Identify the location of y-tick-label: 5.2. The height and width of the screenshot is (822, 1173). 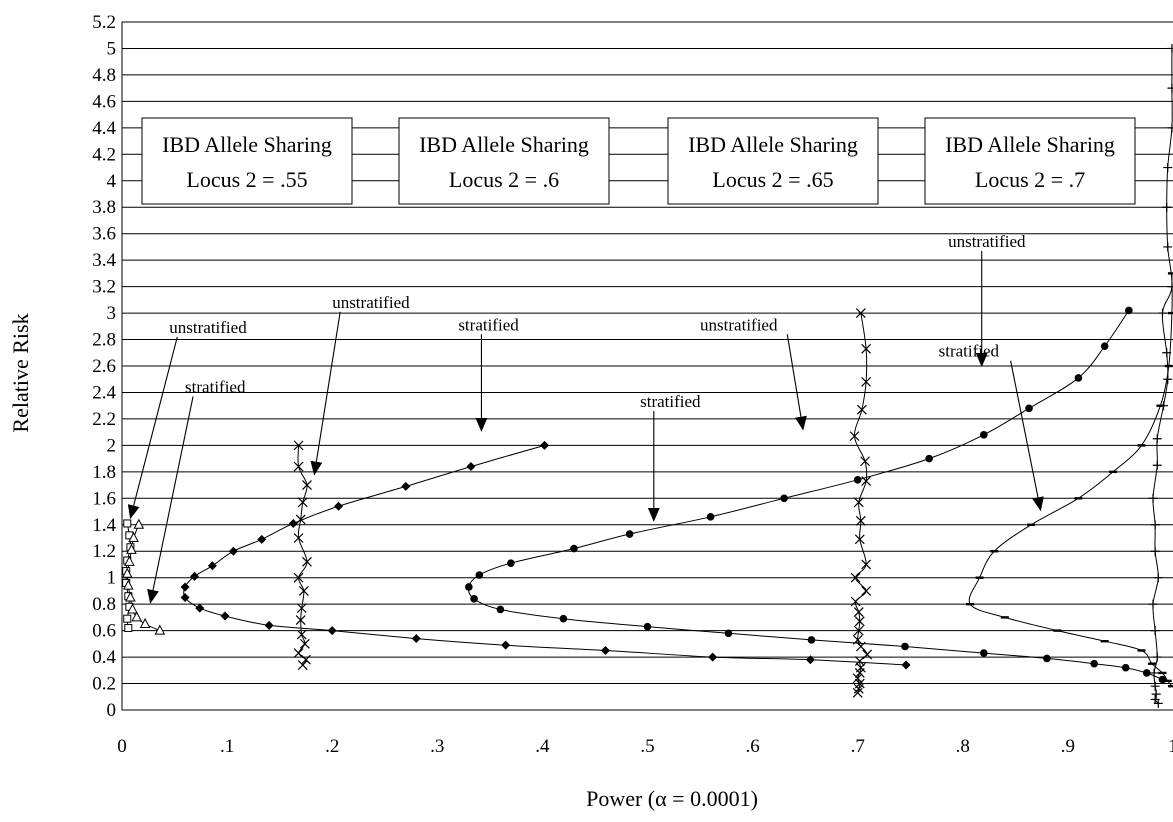
(104, 22).